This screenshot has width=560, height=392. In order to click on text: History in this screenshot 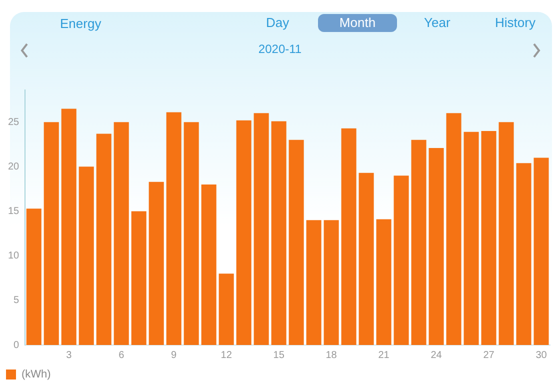, I will do `click(515, 23)`.